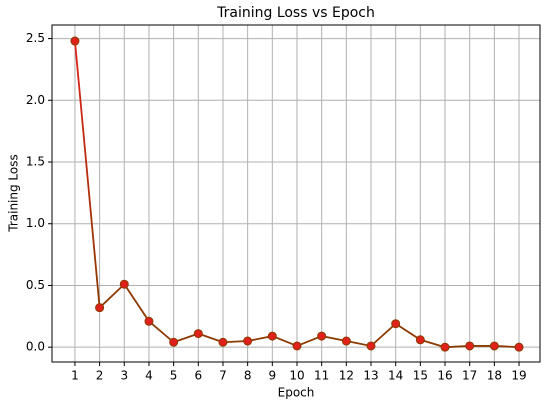  I want to click on y-tick-label: 2.5, so click(35, 38).